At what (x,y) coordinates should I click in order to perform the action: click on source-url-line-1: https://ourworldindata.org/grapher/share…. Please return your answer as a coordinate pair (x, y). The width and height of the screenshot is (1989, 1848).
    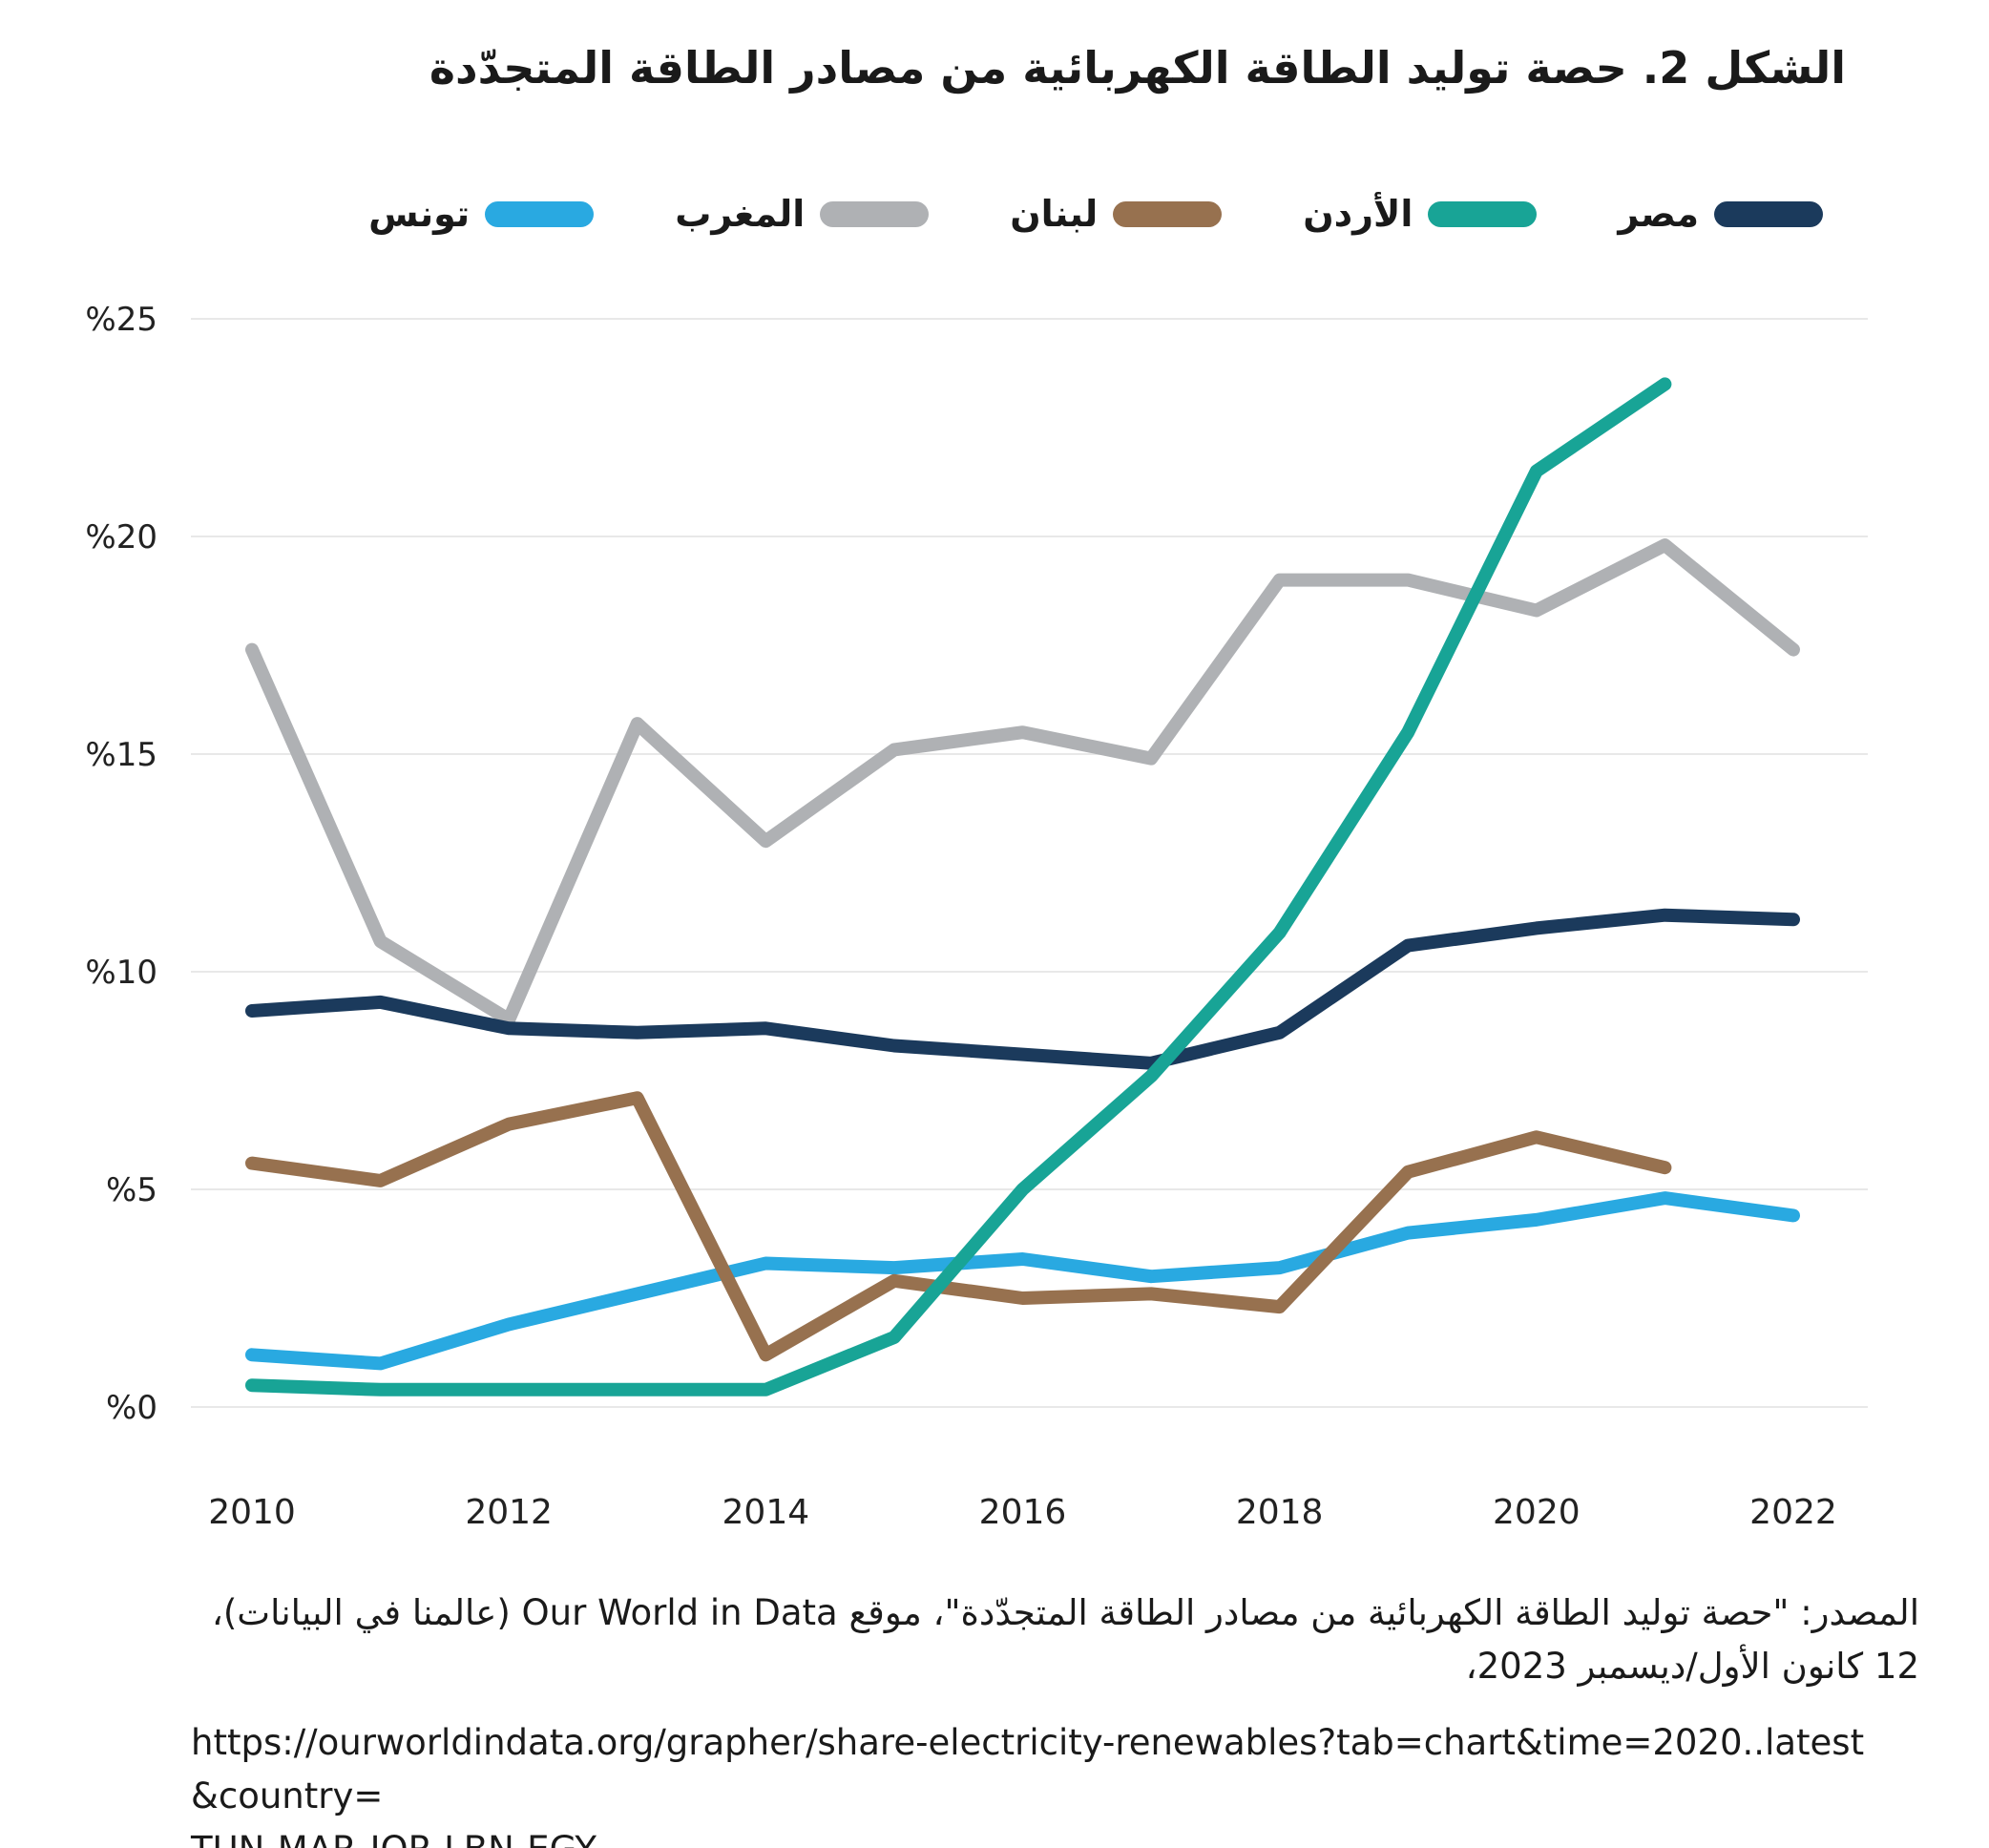
    Looking at the image, I should click on (1028, 1769).